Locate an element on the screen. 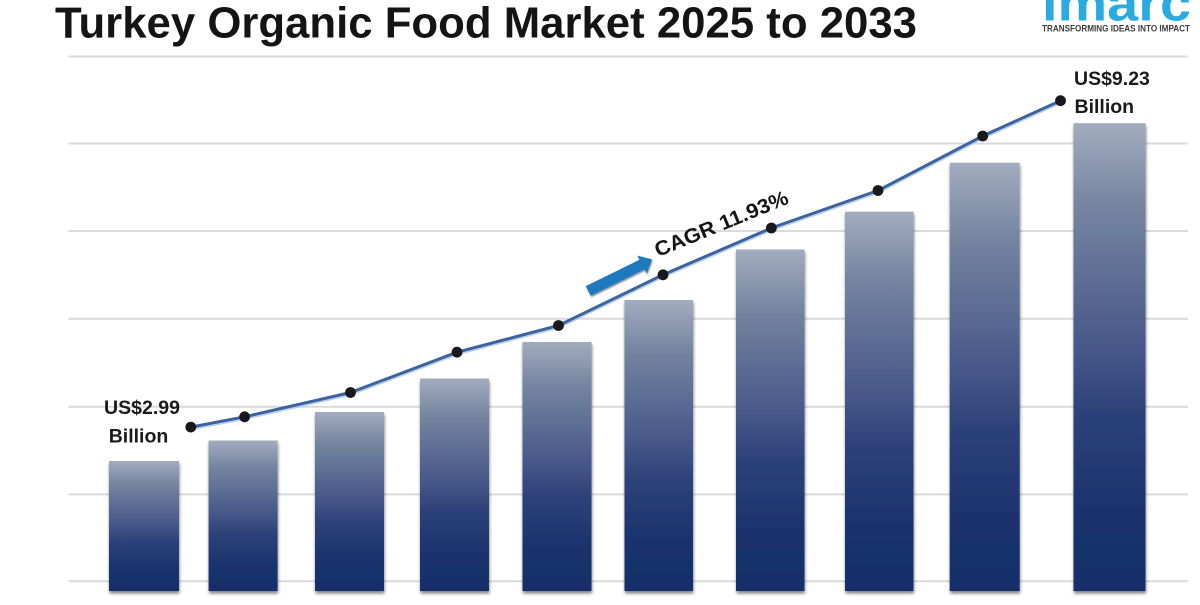  svg-text: US$2.99 is located at coordinates (142, 408).